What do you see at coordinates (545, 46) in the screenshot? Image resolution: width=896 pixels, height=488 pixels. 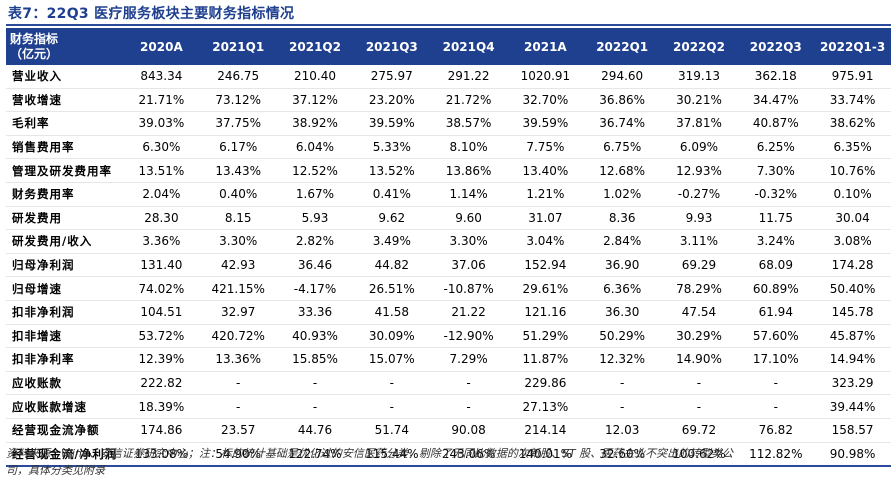 I see `column-header: 2021A` at bounding box center [545, 46].